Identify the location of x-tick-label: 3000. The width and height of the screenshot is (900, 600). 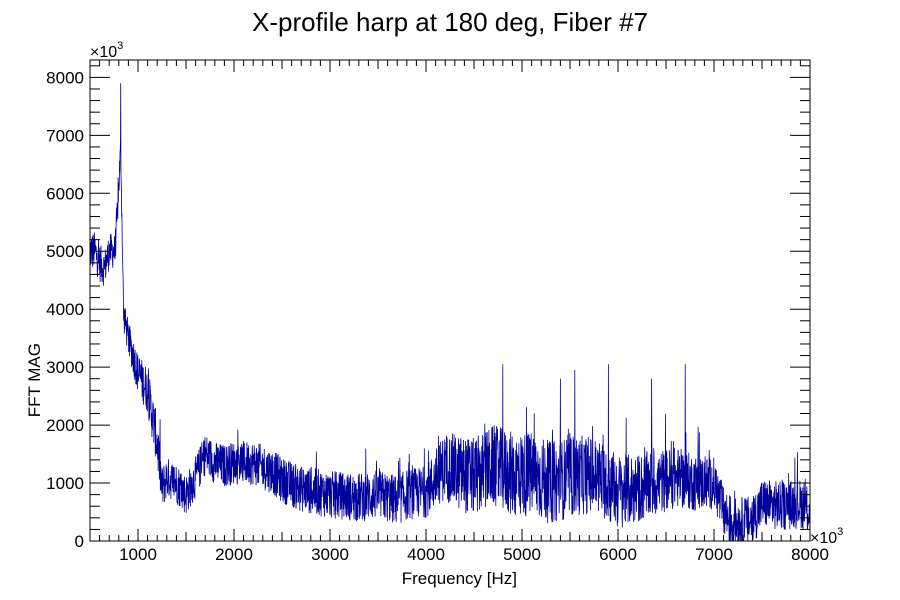
(330, 554).